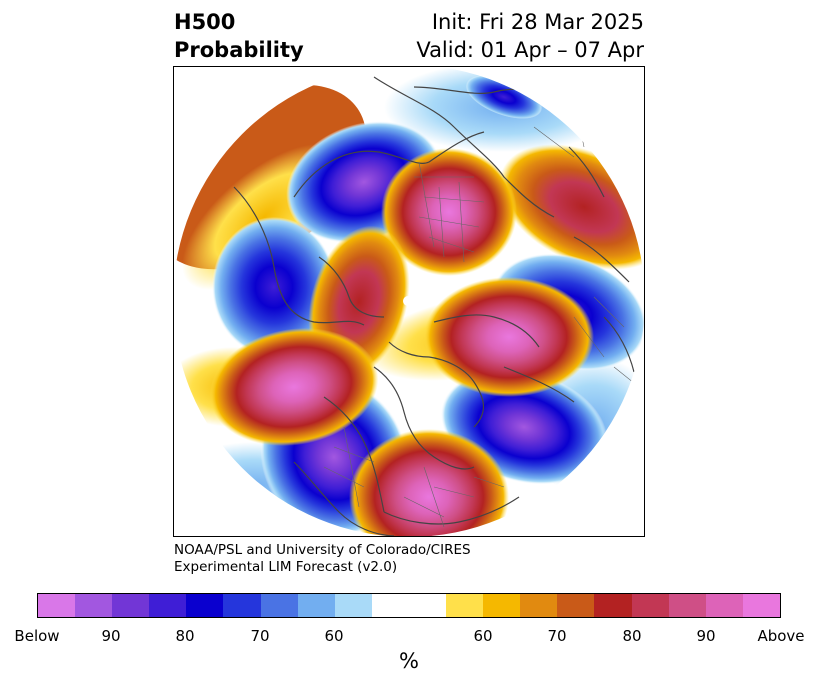  I want to click on init-date: Init: Fri 28 Mar 2025, so click(537, 22).